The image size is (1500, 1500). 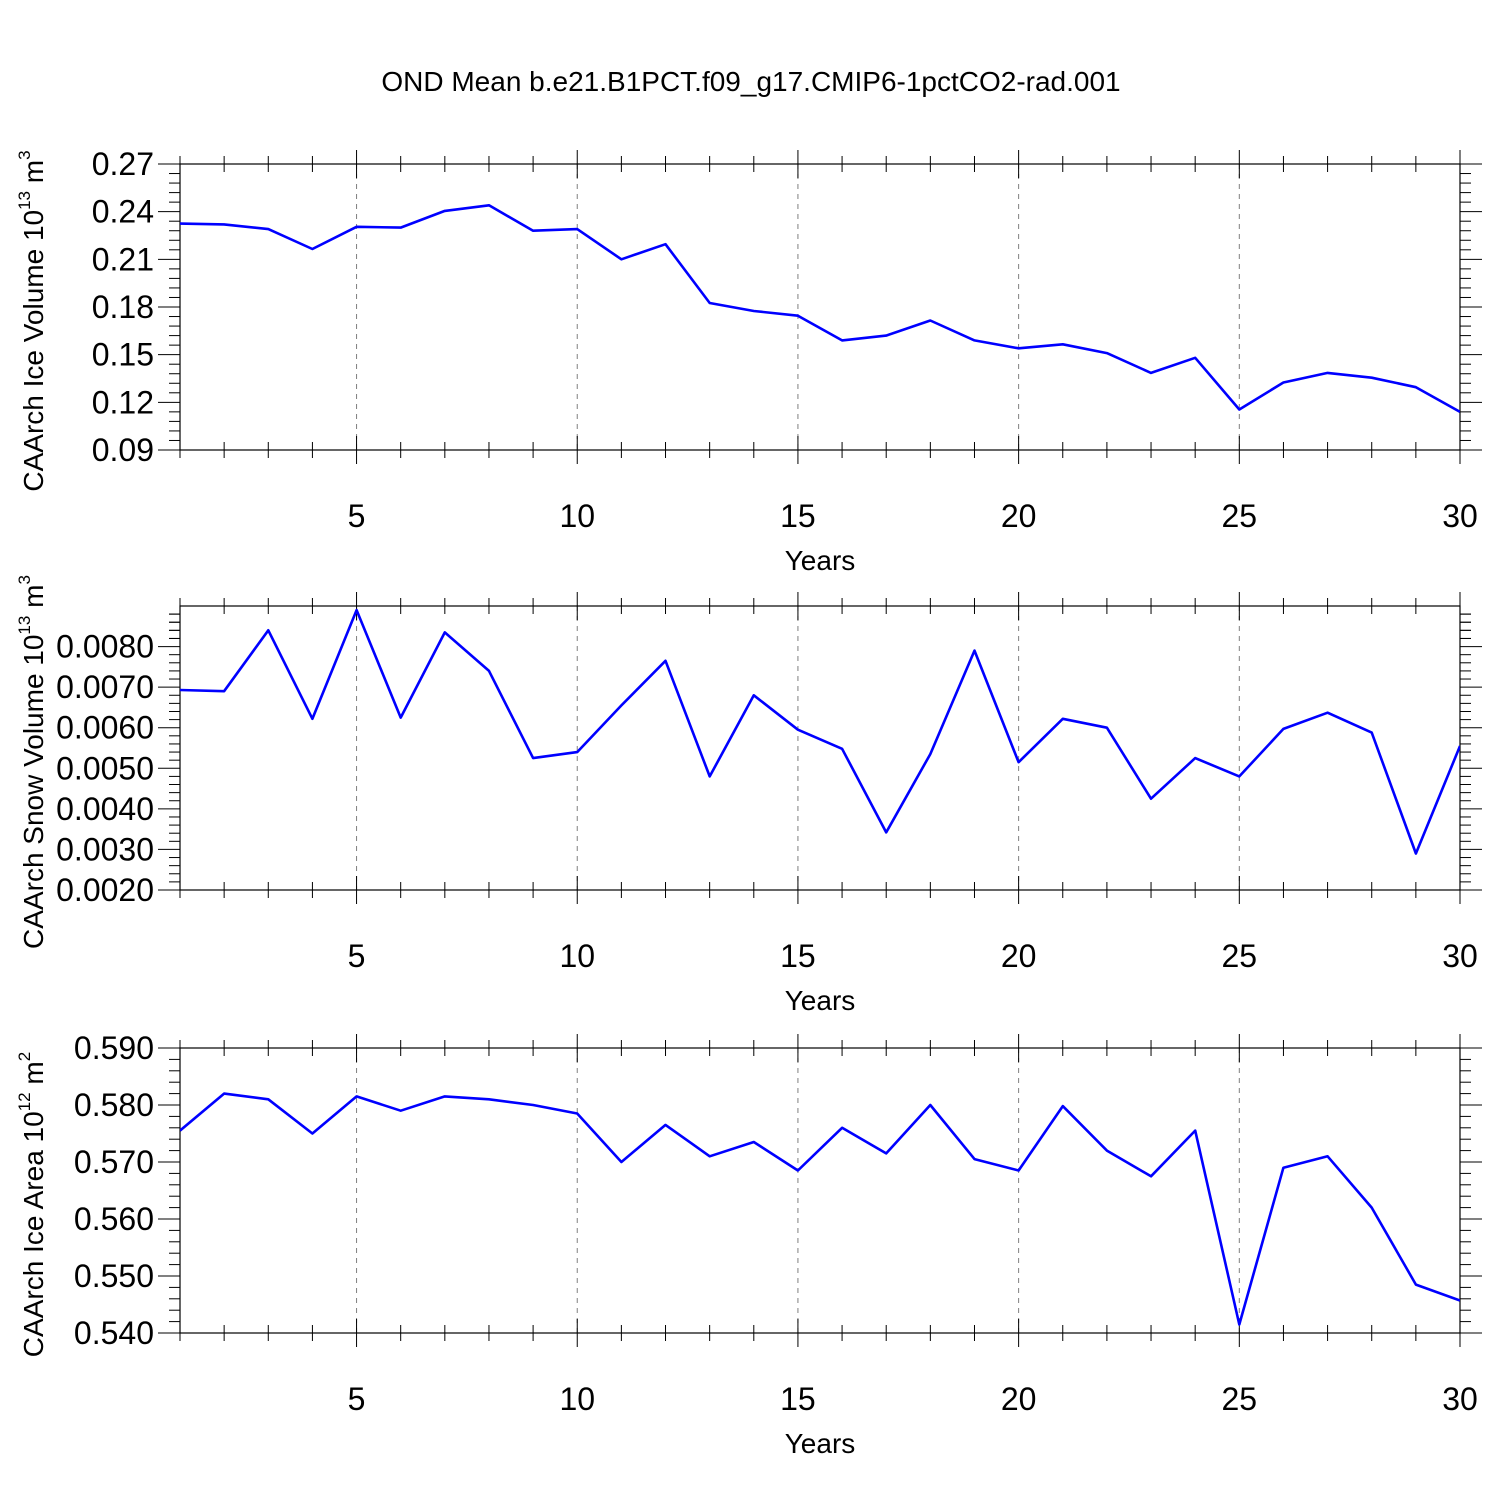 What do you see at coordinates (32, 320) in the screenshot?
I see `y-axis-label: CAArch Ice Volume 1013 m3` at bounding box center [32, 320].